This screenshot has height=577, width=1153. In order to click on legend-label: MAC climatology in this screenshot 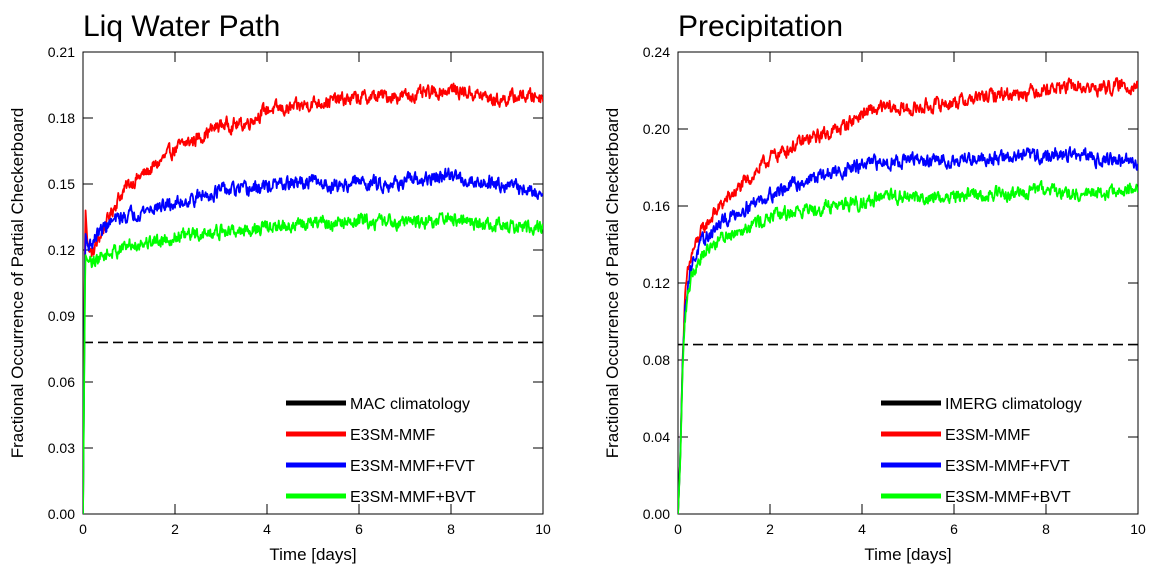, I will do `click(410, 404)`.